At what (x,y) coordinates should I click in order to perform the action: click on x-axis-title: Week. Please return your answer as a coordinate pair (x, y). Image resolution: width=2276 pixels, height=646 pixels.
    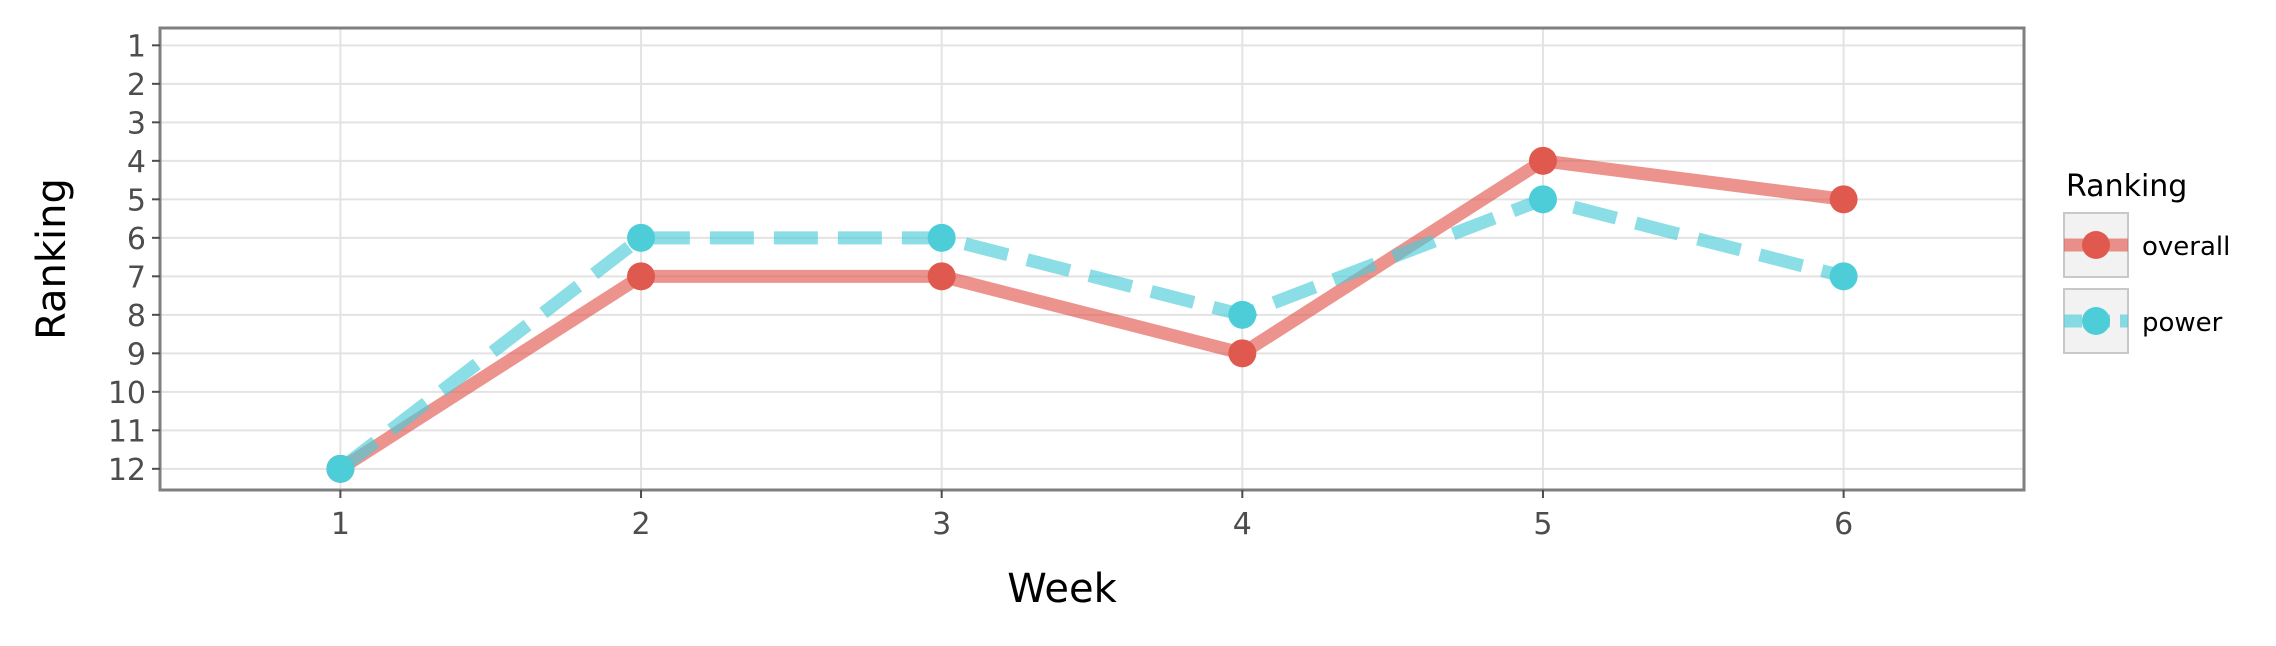
    Looking at the image, I should click on (1062, 589).